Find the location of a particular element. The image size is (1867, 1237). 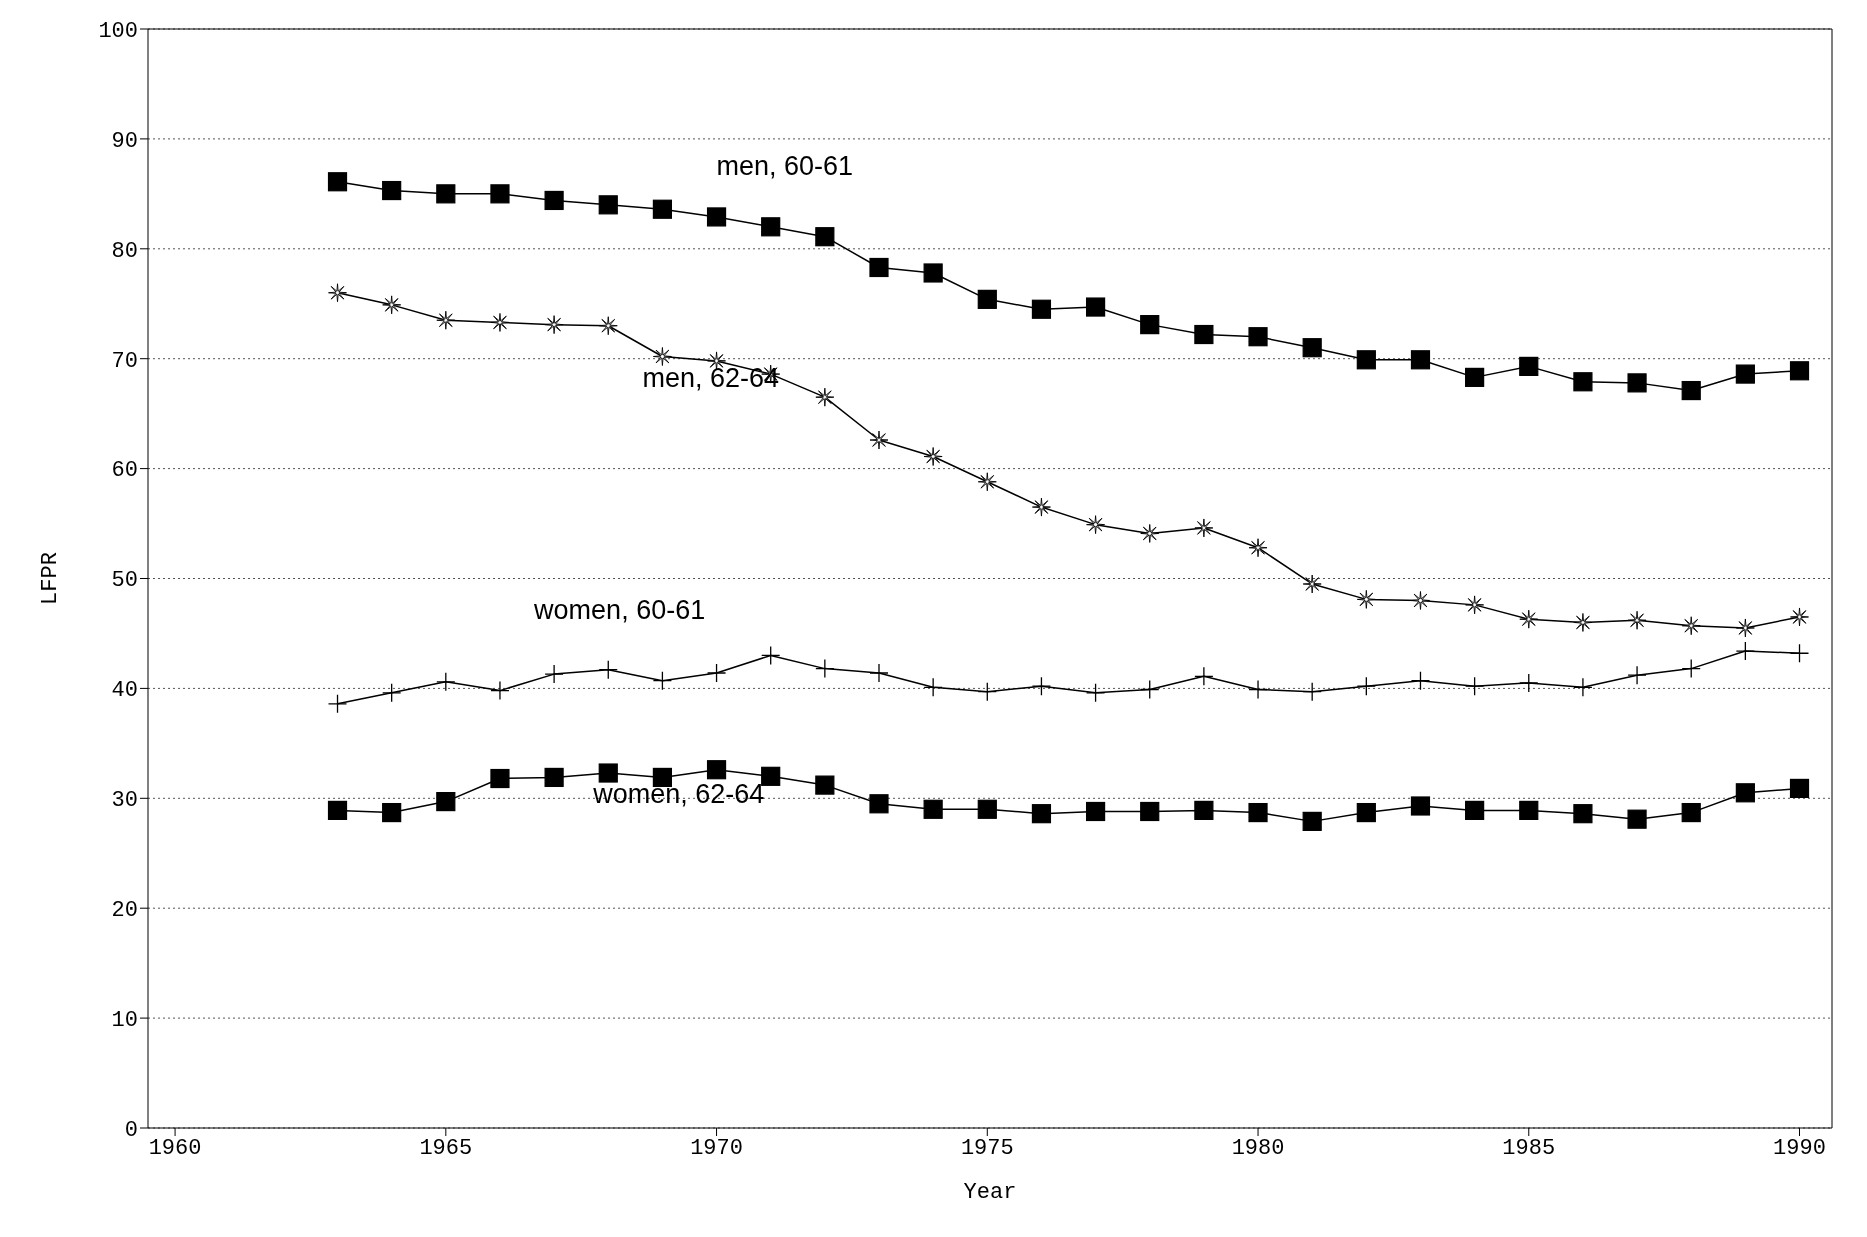

y-tick-label: 10 is located at coordinates (124, 1020).